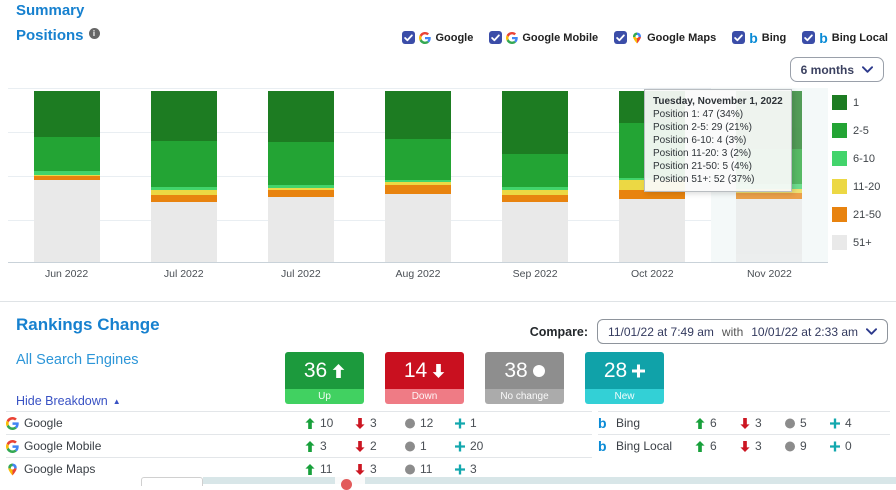 This screenshot has width=896, height=490. I want to click on x-axis-label: Aug 2022, so click(418, 274).